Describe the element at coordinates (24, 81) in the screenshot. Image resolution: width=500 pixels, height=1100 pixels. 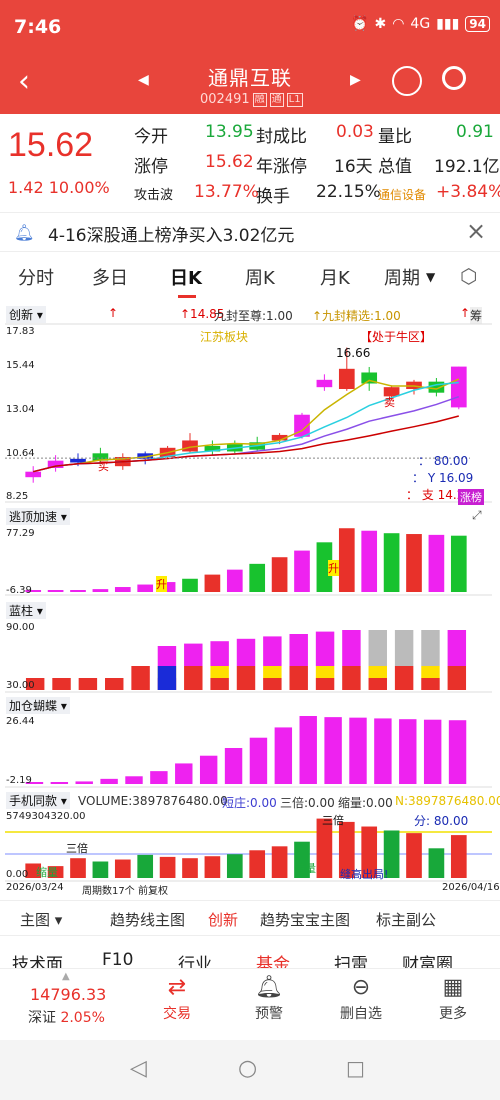
I see `back-icon: ‹` at that location.